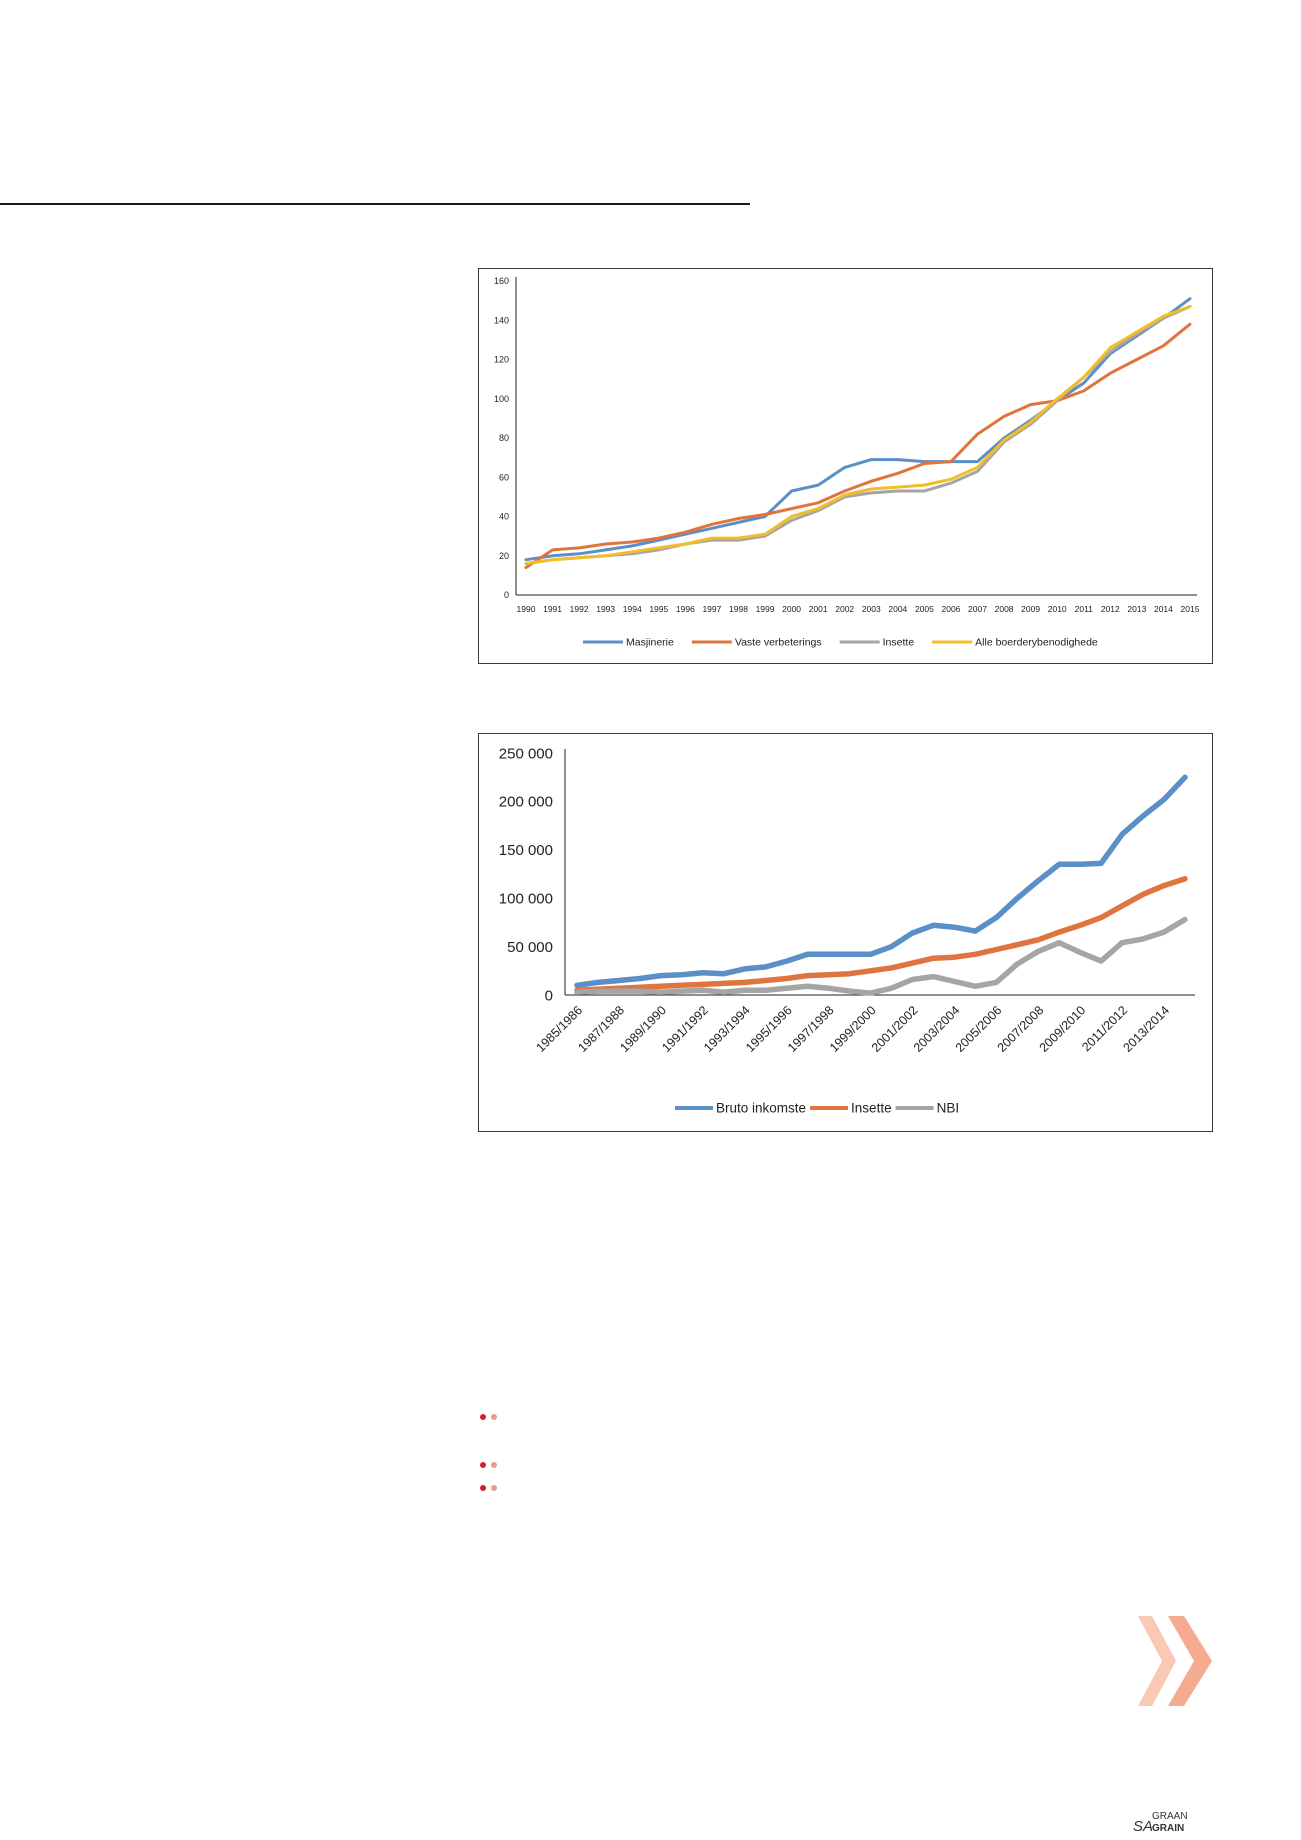 Image resolution: width=1301 pixels, height=1840 pixels. Describe the element at coordinates (526, 802) in the screenshot. I see `y-tick-label: 200 000` at that location.